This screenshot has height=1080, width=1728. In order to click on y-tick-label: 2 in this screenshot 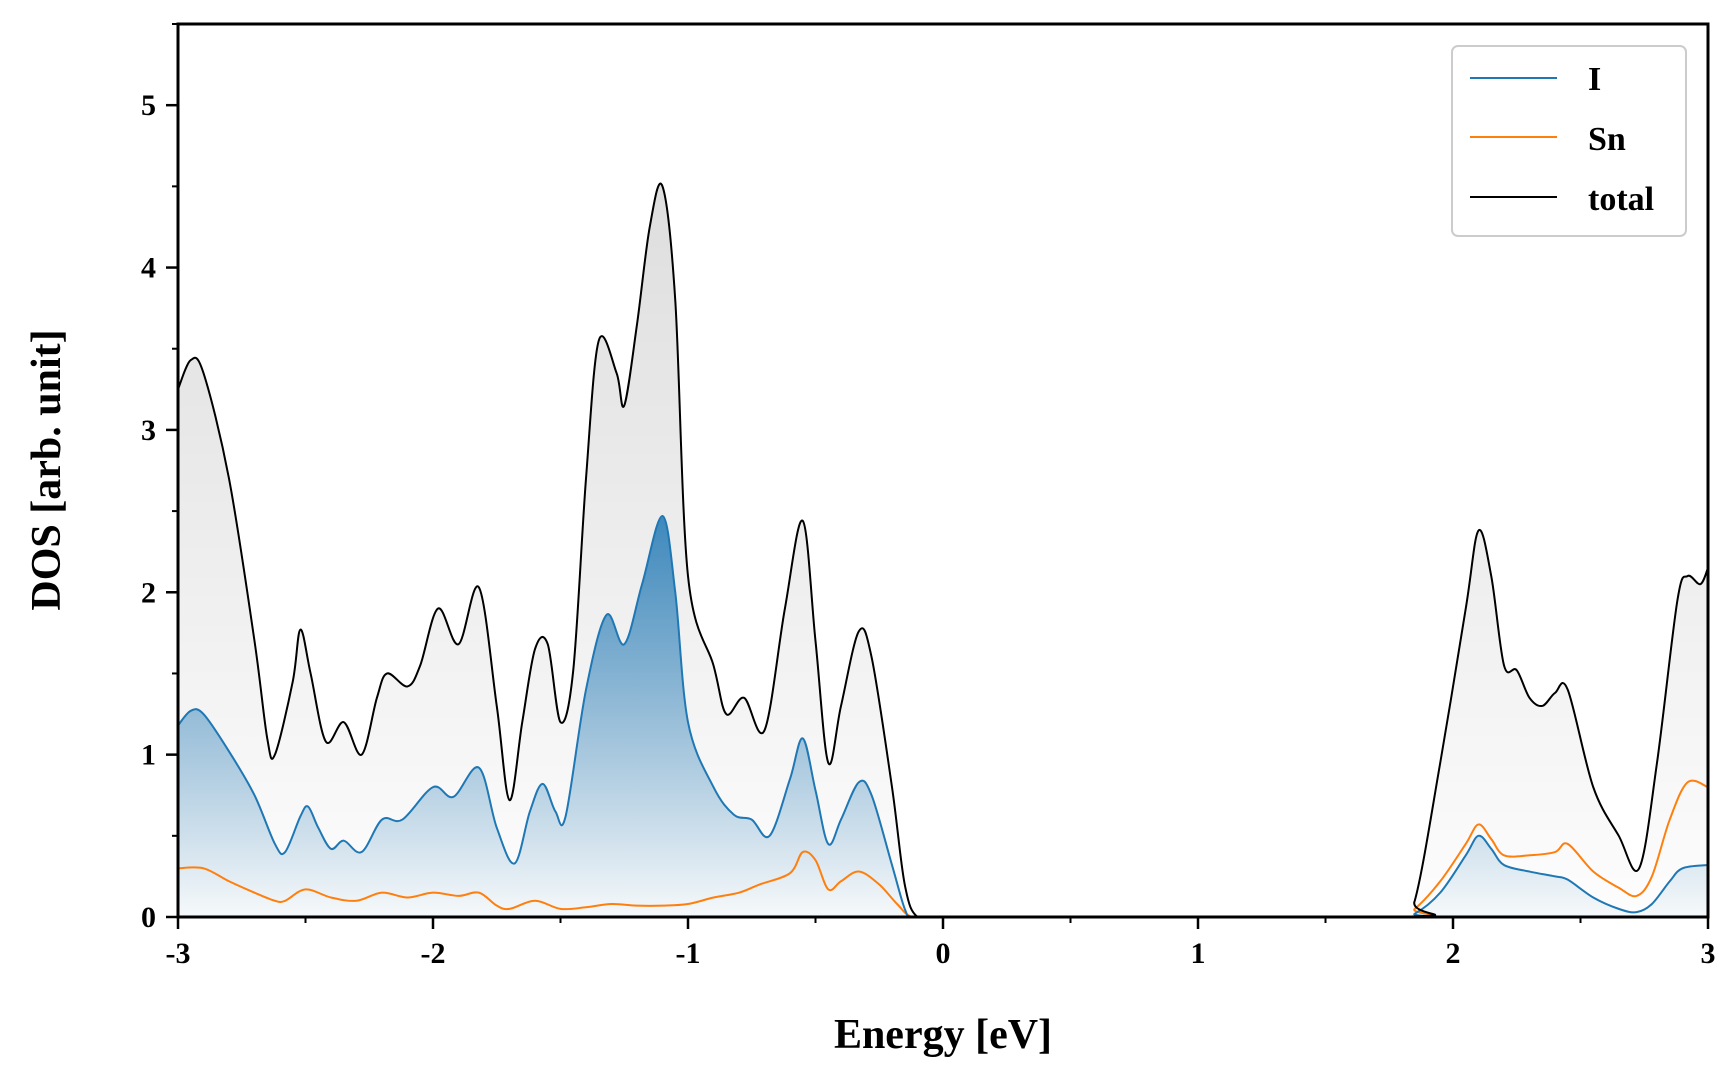, I will do `click(148, 592)`.